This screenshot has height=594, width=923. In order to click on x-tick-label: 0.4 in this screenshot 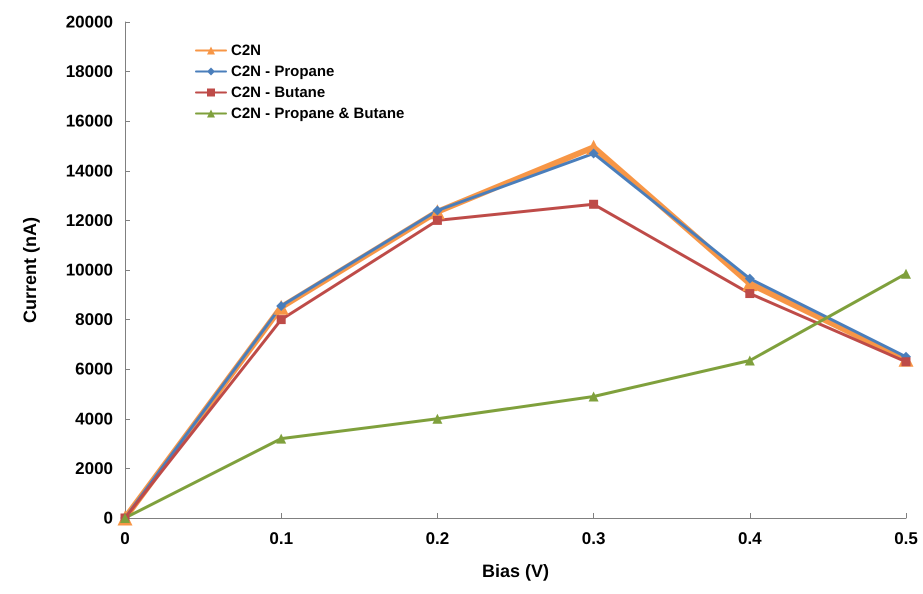, I will do `click(750, 538)`.